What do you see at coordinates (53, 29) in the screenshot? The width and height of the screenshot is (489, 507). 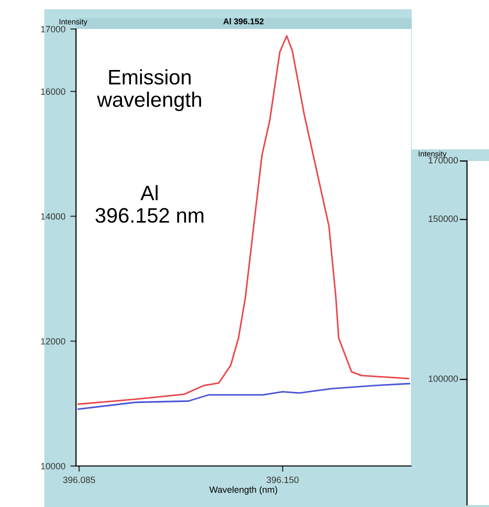 I see `y-tick-label: 17000` at bounding box center [53, 29].